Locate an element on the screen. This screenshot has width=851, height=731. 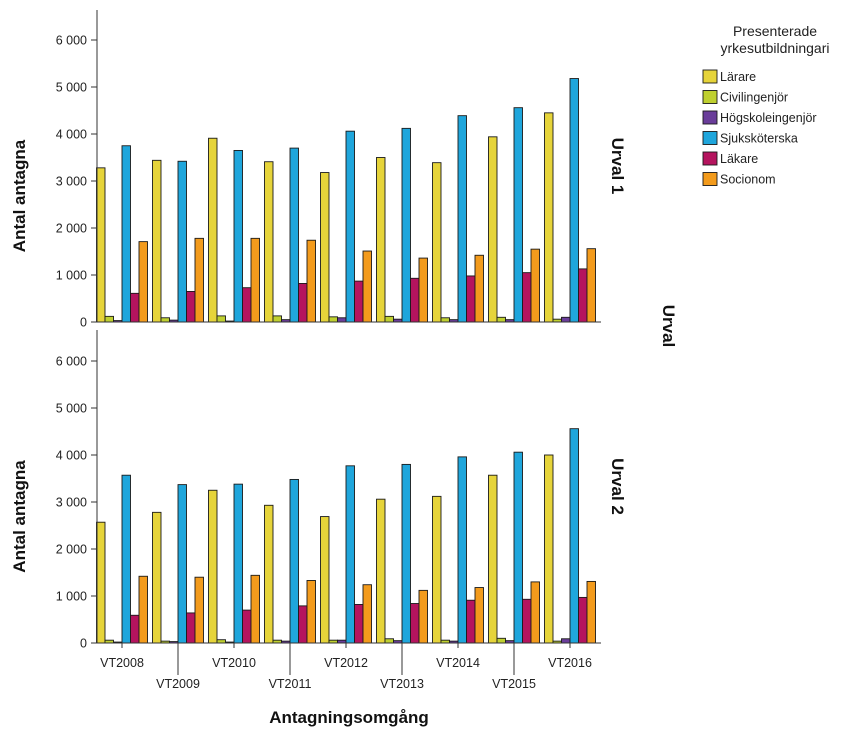
x-tick-label: VT2011 is located at coordinates (290, 684).